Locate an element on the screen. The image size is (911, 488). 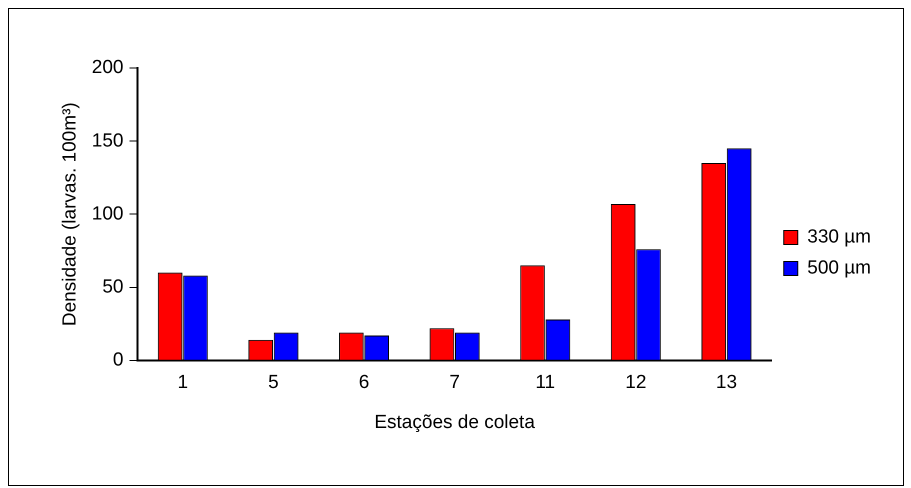
y-axis-title: Densidade (larvas. 100m³) is located at coordinates (70, 214).